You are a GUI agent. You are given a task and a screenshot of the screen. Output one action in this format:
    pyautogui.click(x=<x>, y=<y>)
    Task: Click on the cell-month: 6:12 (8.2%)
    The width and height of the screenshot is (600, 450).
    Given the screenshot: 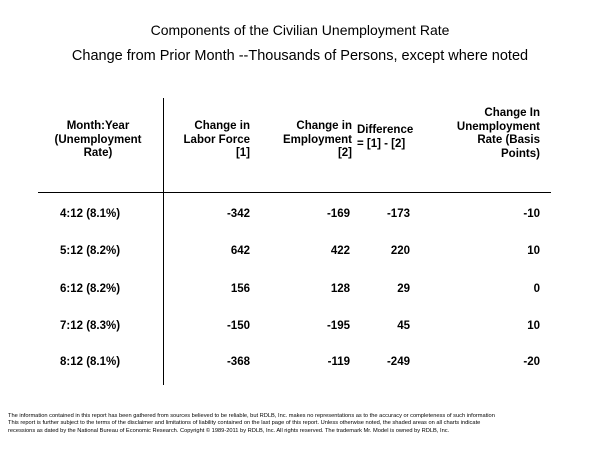 What is the action you would take?
    pyautogui.click(x=90, y=289)
    